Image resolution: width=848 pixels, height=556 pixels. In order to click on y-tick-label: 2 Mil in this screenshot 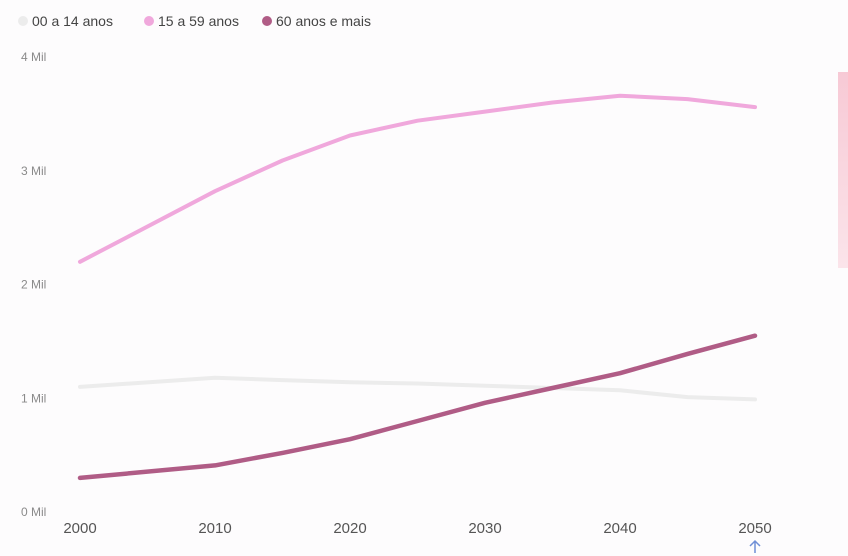, I will do `click(33, 285)`.